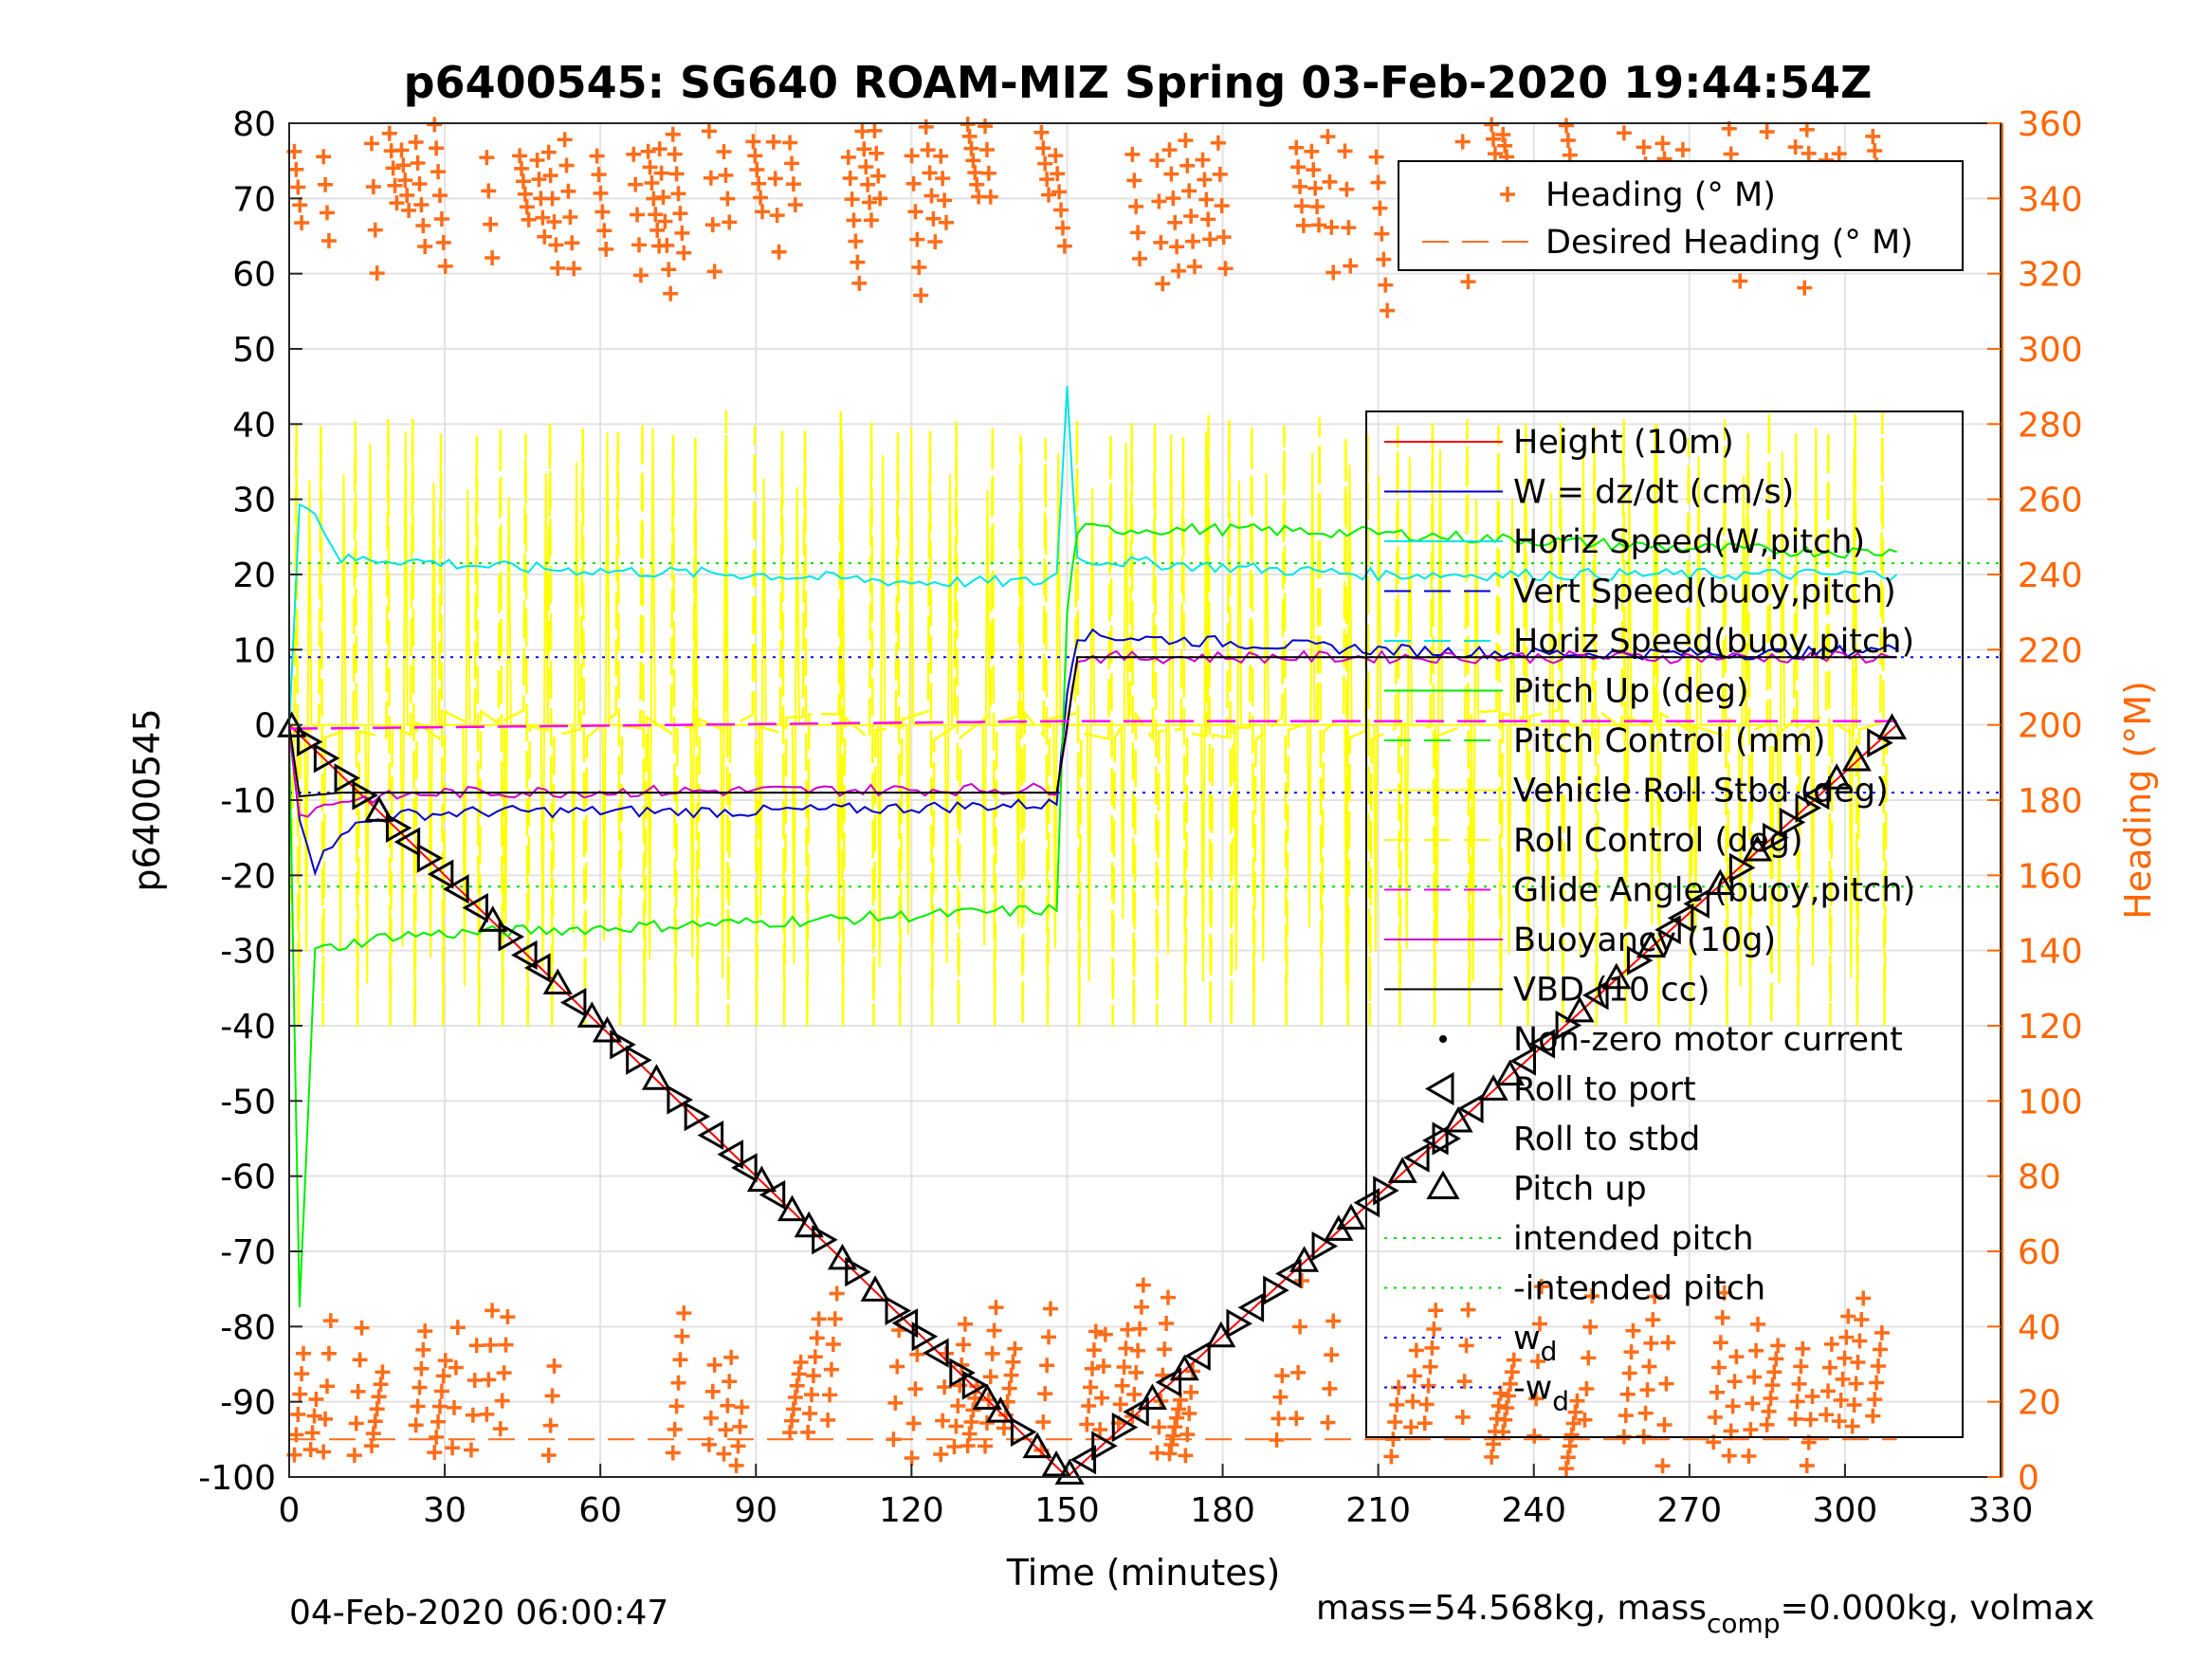 The height and width of the screenshot is (1659, 2212). I want to click on footer-mass-sub: comp, so click(1744, 1623).